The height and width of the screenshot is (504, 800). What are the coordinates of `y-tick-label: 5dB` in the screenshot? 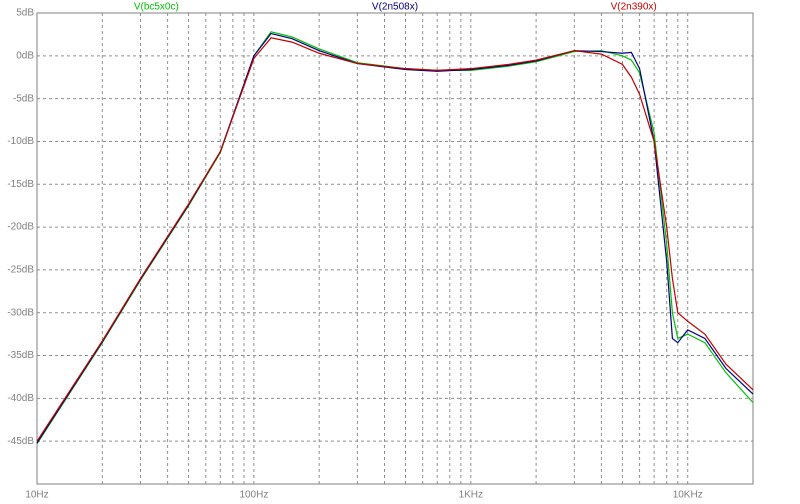 It's located at (25, 13).